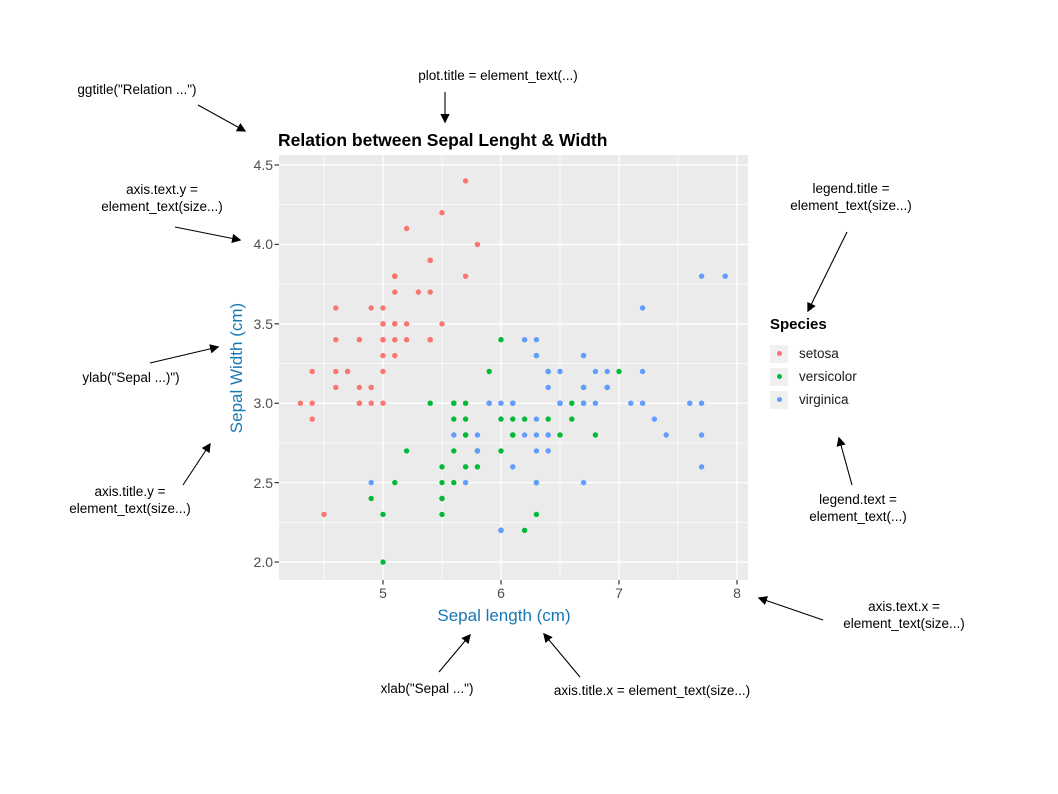 This screenshot has height=794, width=1058. I want to click on versicolor-point-icon, so click(779, 376).